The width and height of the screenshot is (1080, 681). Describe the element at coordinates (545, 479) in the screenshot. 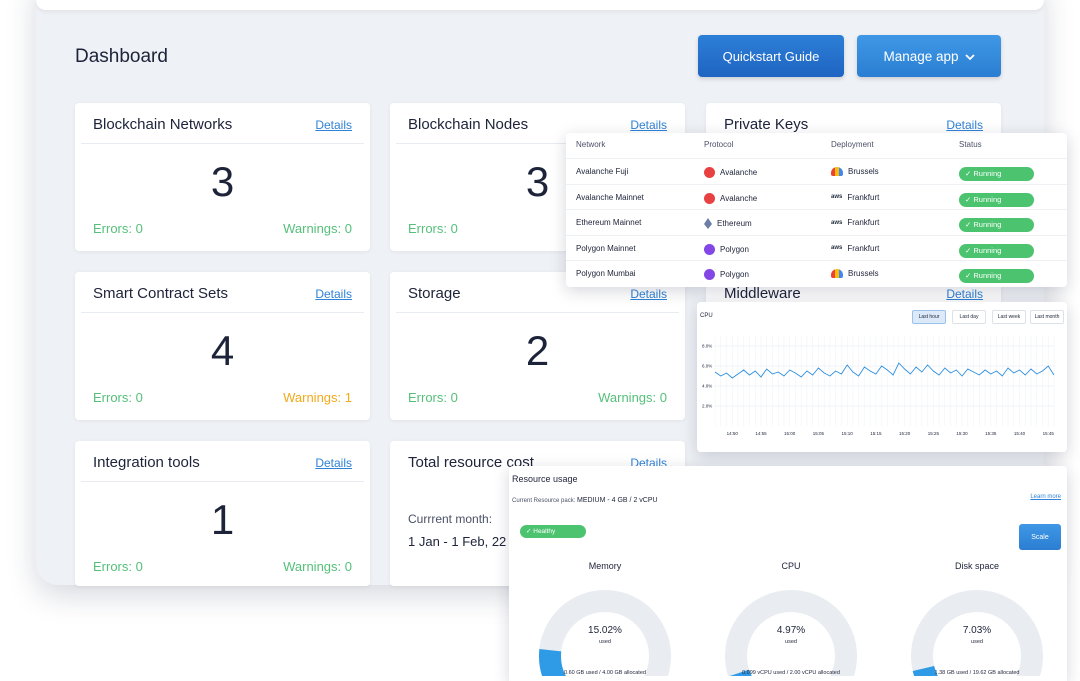

I see `panel-title: Resource usage` at that location.